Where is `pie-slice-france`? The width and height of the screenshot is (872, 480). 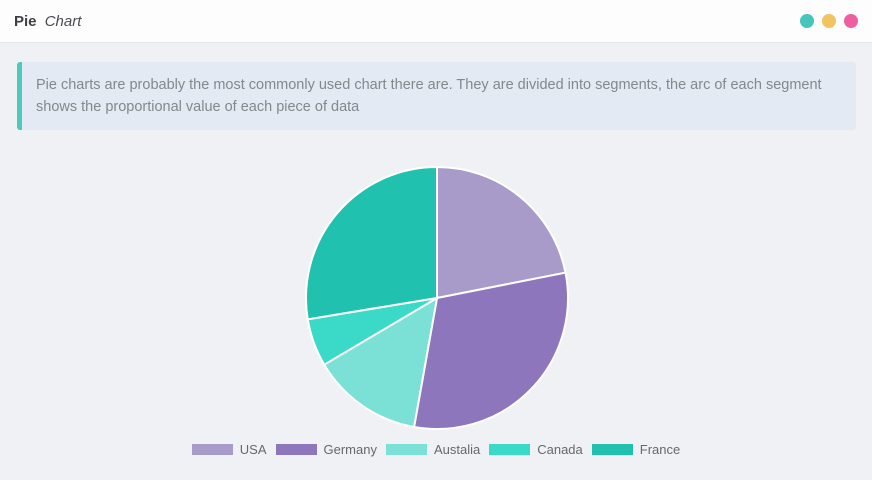
pie-slice-france is located at coordinates (371, 243).